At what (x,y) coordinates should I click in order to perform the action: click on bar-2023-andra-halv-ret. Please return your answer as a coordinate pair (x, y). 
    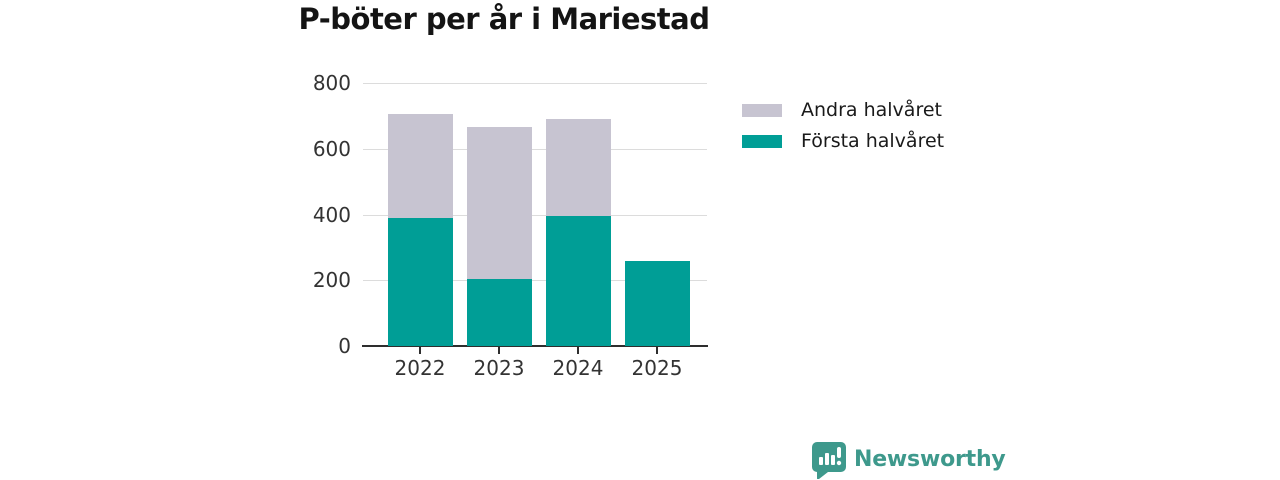
    Looking at the image, I should click on (499, 203).